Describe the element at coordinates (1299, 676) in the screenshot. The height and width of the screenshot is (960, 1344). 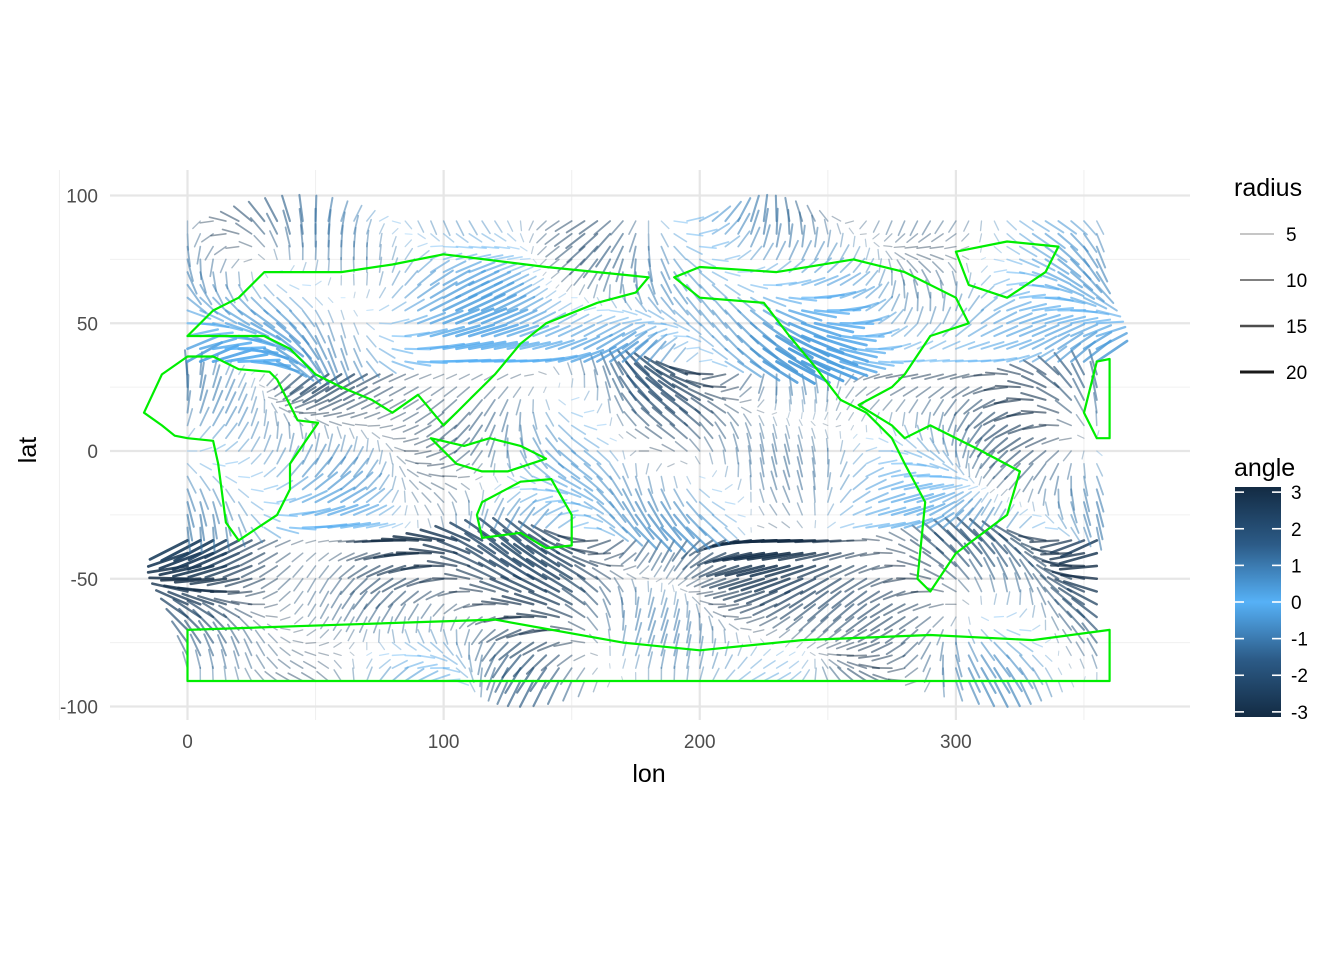
I see `angle-tick-label: -2` at that location.